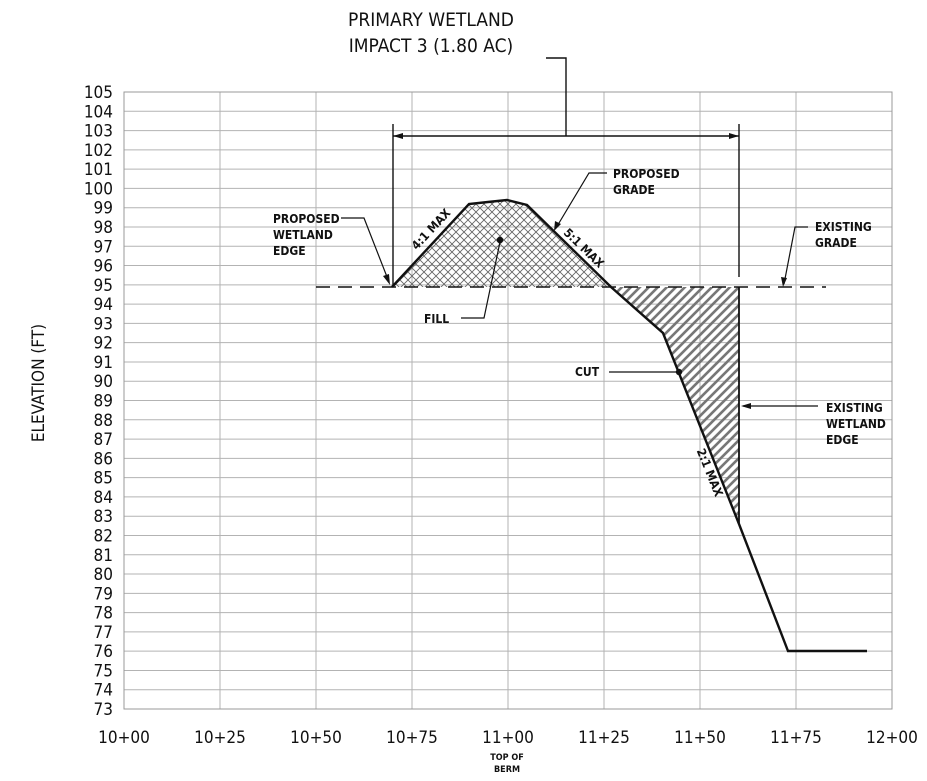  Describe the element at coordinates (103, 305) in the screenshot. I see `y-tick-label: 94` at that location.